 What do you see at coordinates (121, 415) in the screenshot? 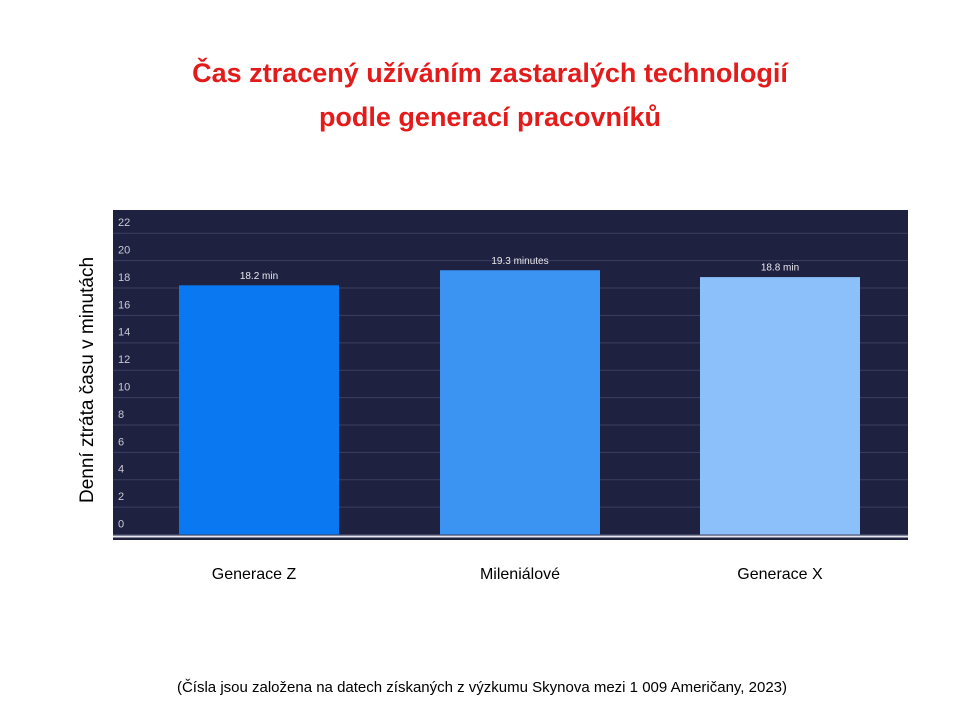
I see `y-tick-label: 8` at bounding box center [121, 415].